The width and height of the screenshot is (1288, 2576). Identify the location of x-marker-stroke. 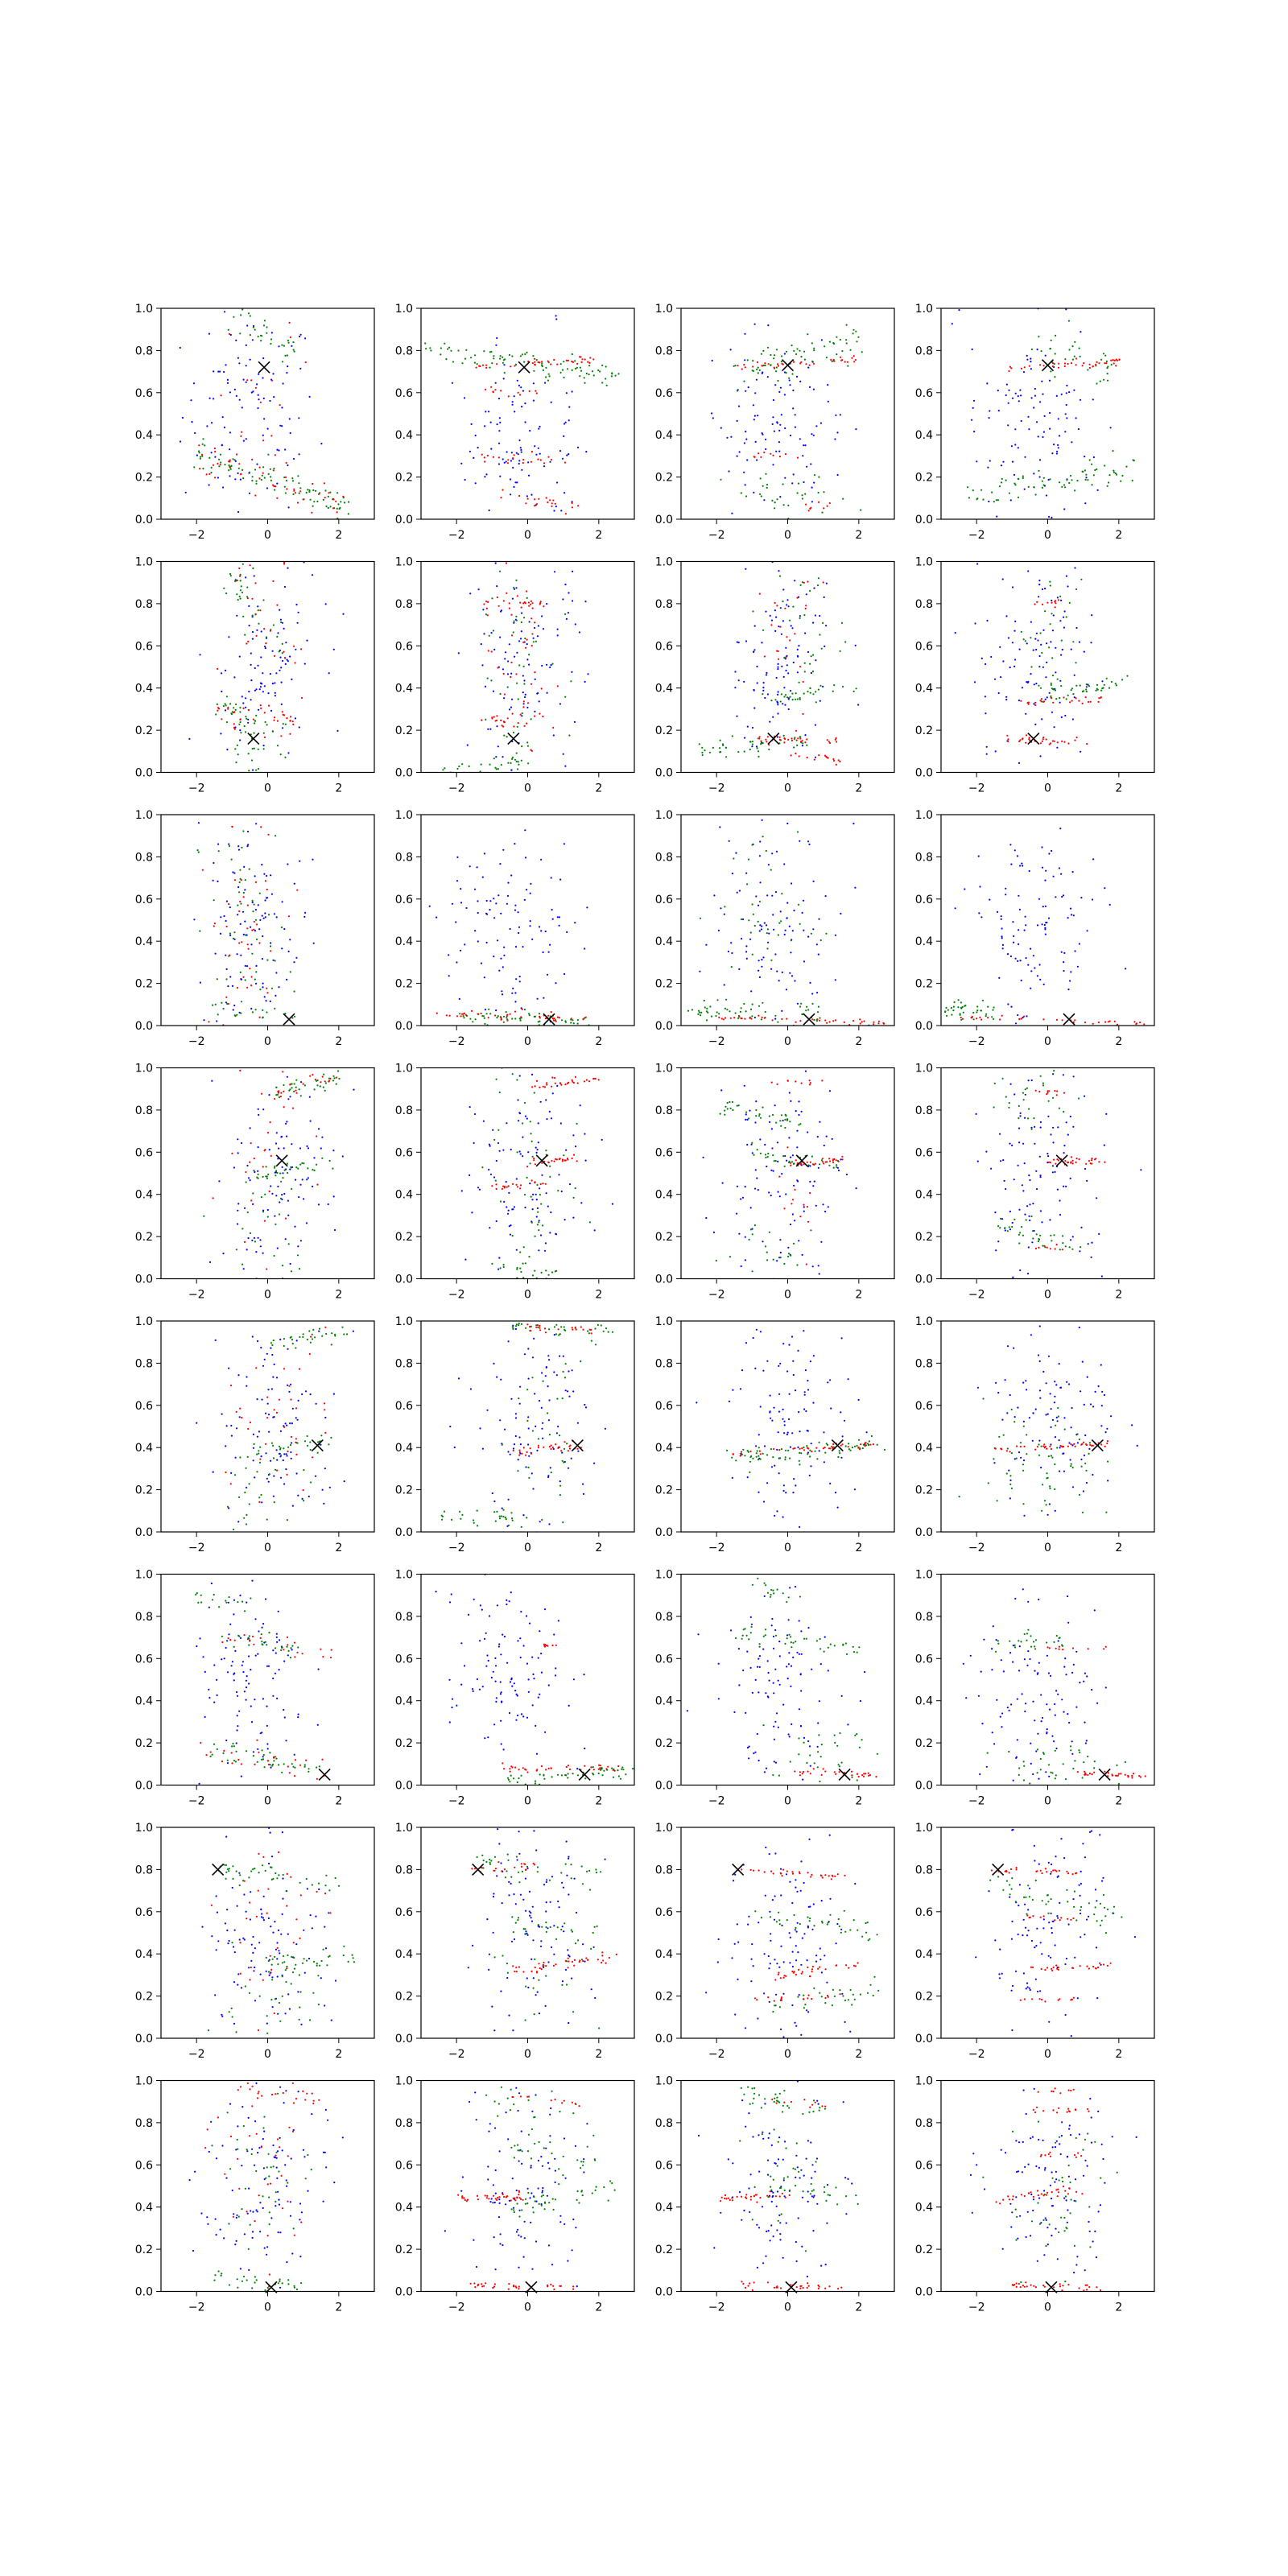
(524, 367).